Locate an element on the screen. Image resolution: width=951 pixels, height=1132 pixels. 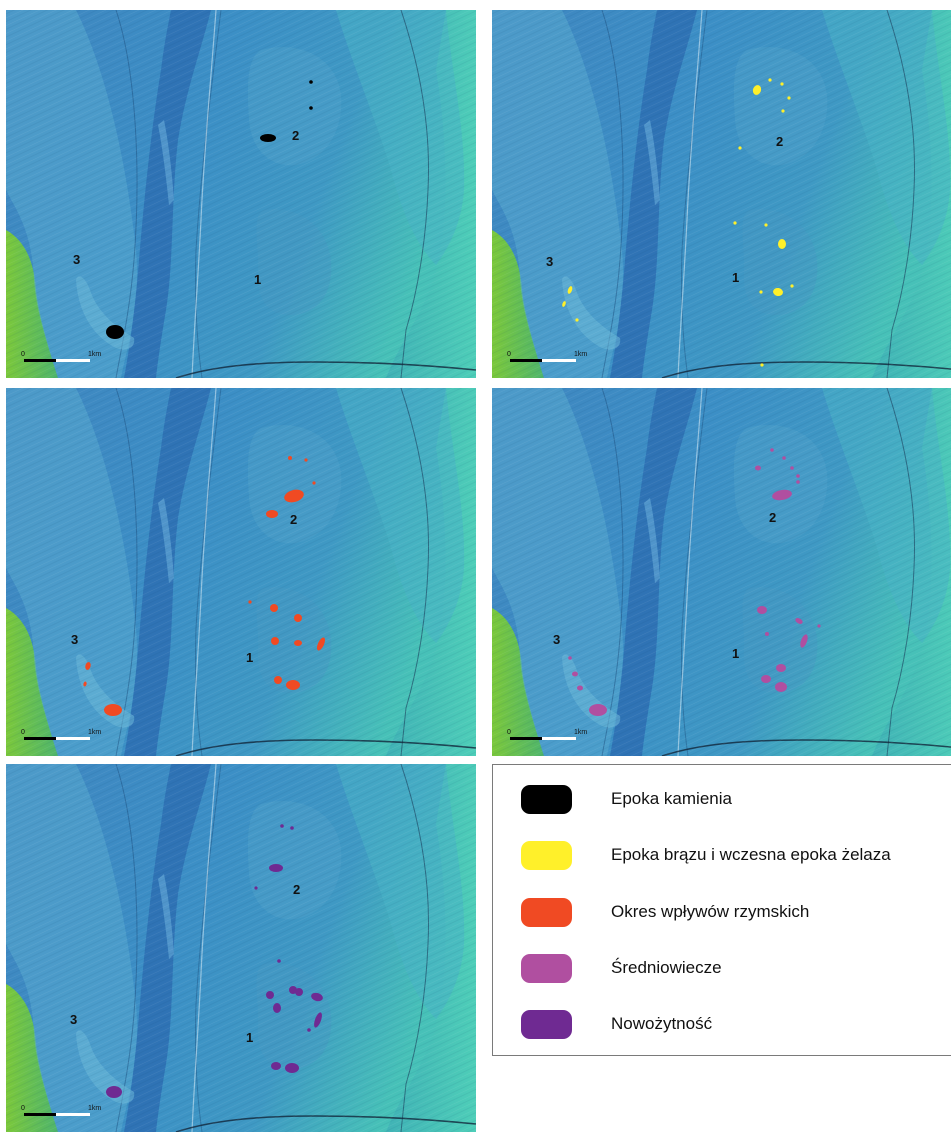
legend-label: Okres wpływów rzymskich is located at coordinates (710, 911).